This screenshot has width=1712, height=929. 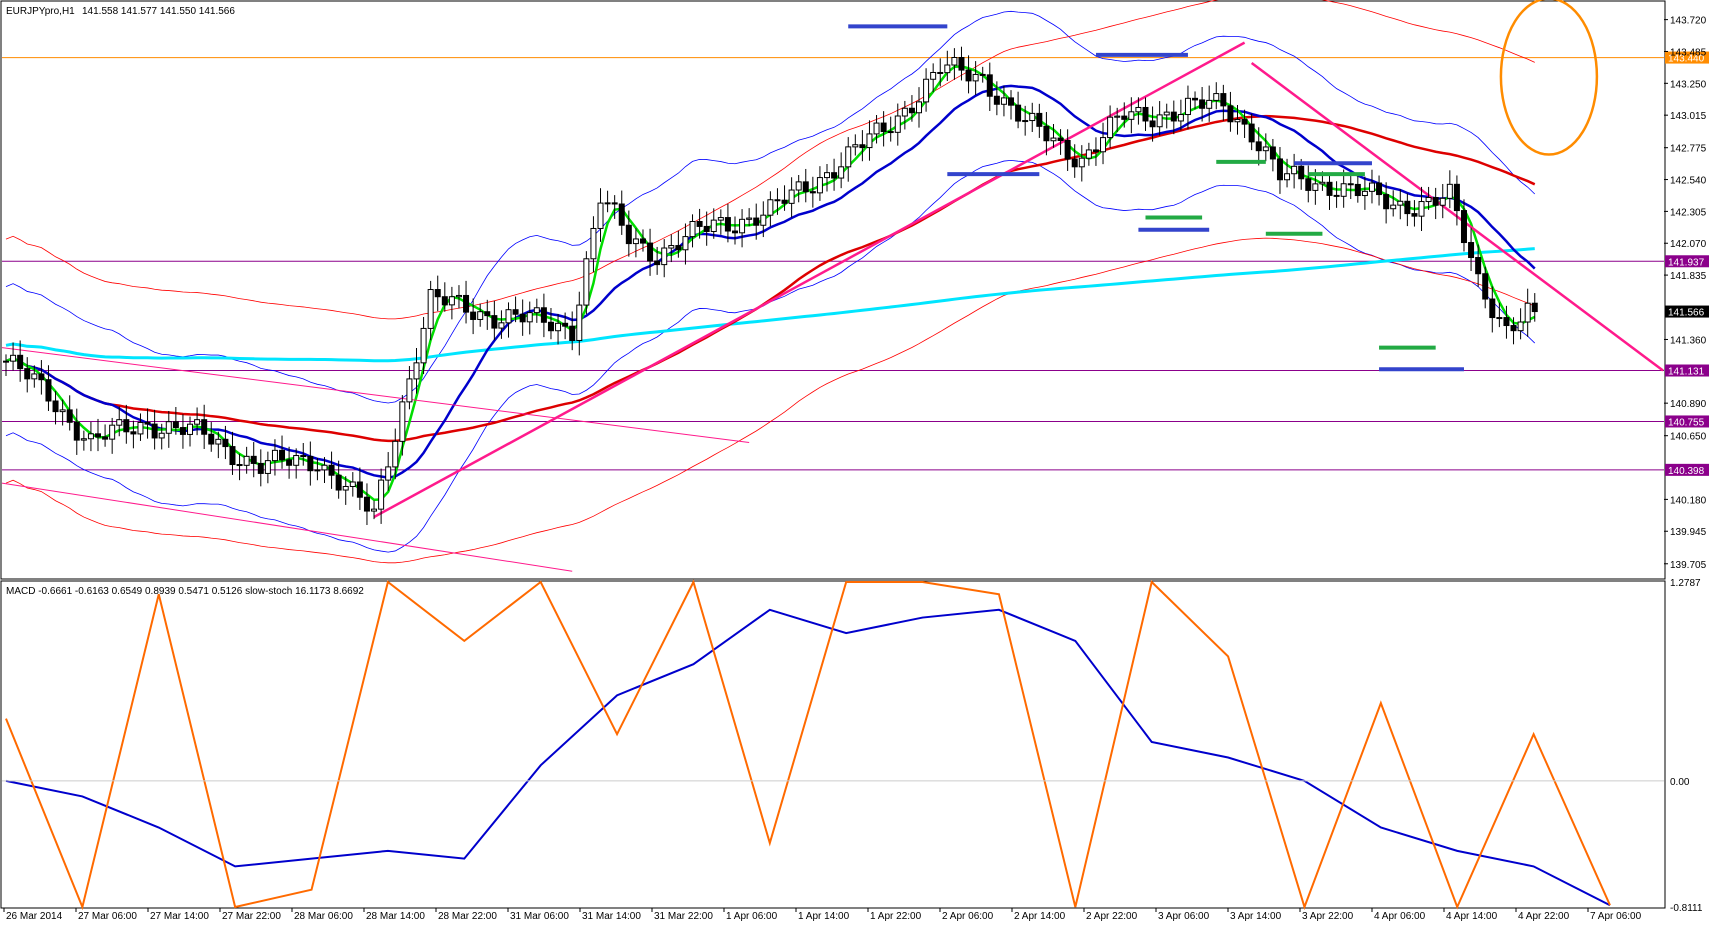 I want to click on price-level-label: 140.398, so click(x=1686, y=471).